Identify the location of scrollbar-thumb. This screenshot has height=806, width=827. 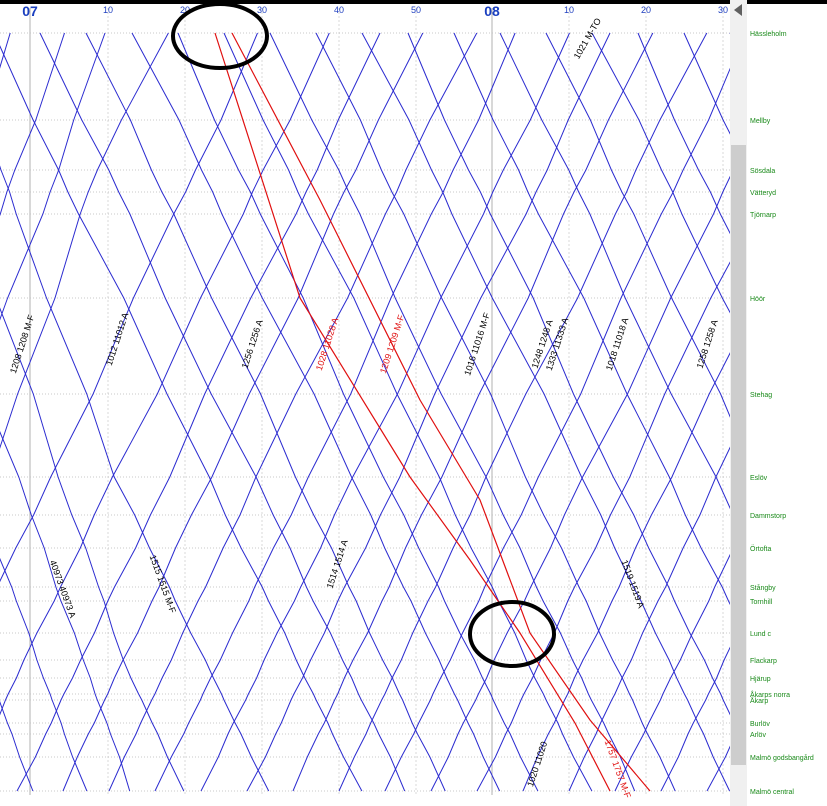
(738, 455).